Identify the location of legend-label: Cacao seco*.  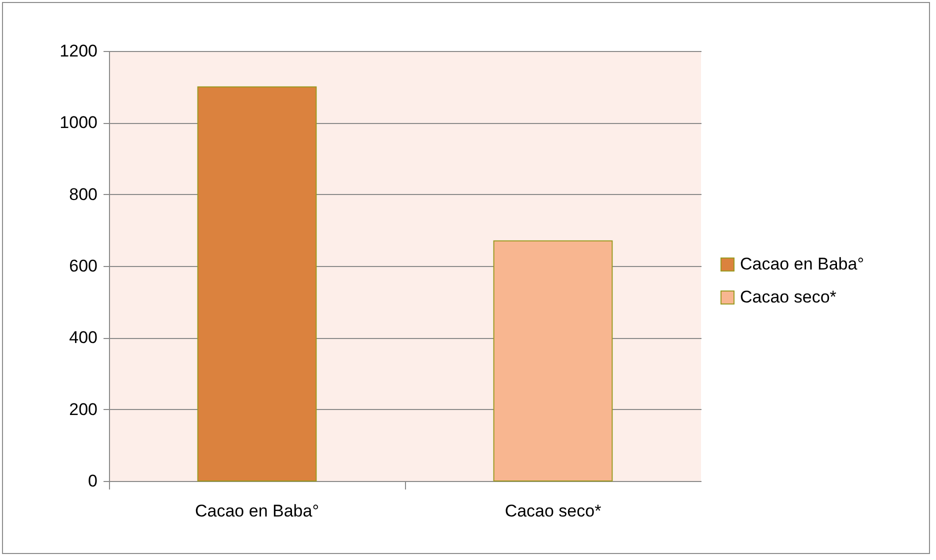
(788, 297).